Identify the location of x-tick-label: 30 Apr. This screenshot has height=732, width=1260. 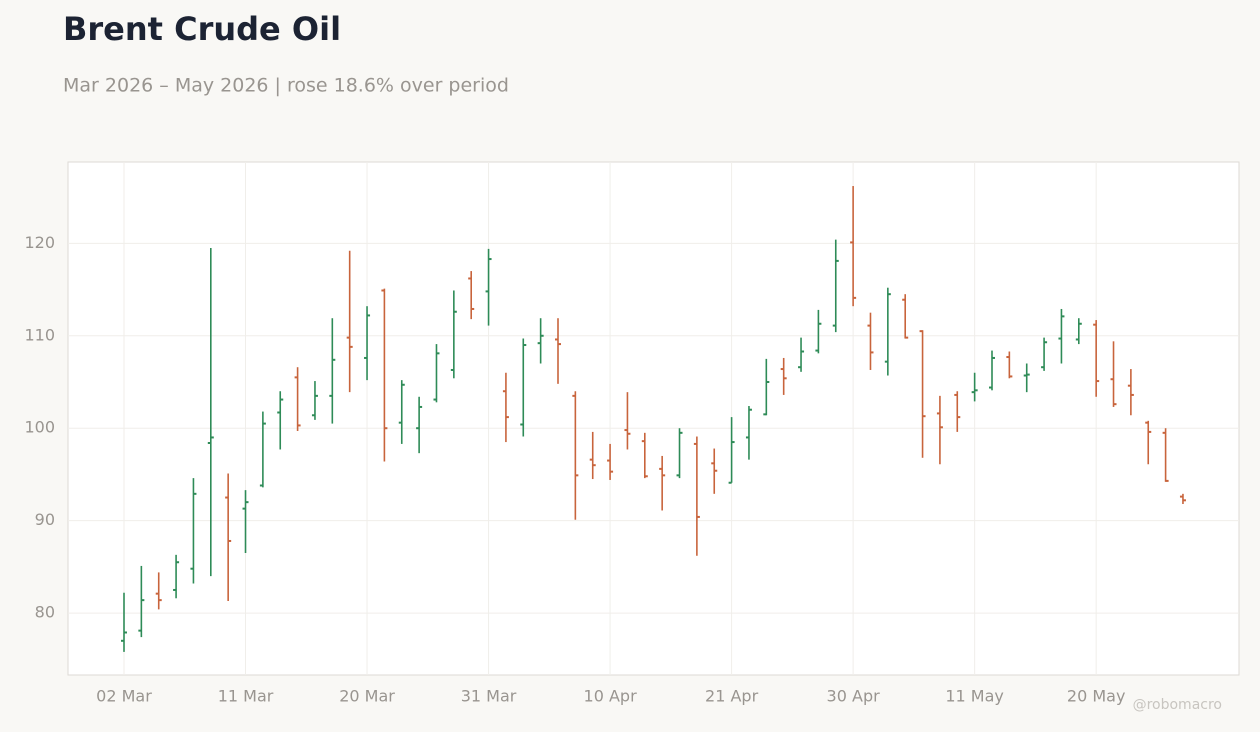
(854, 696).